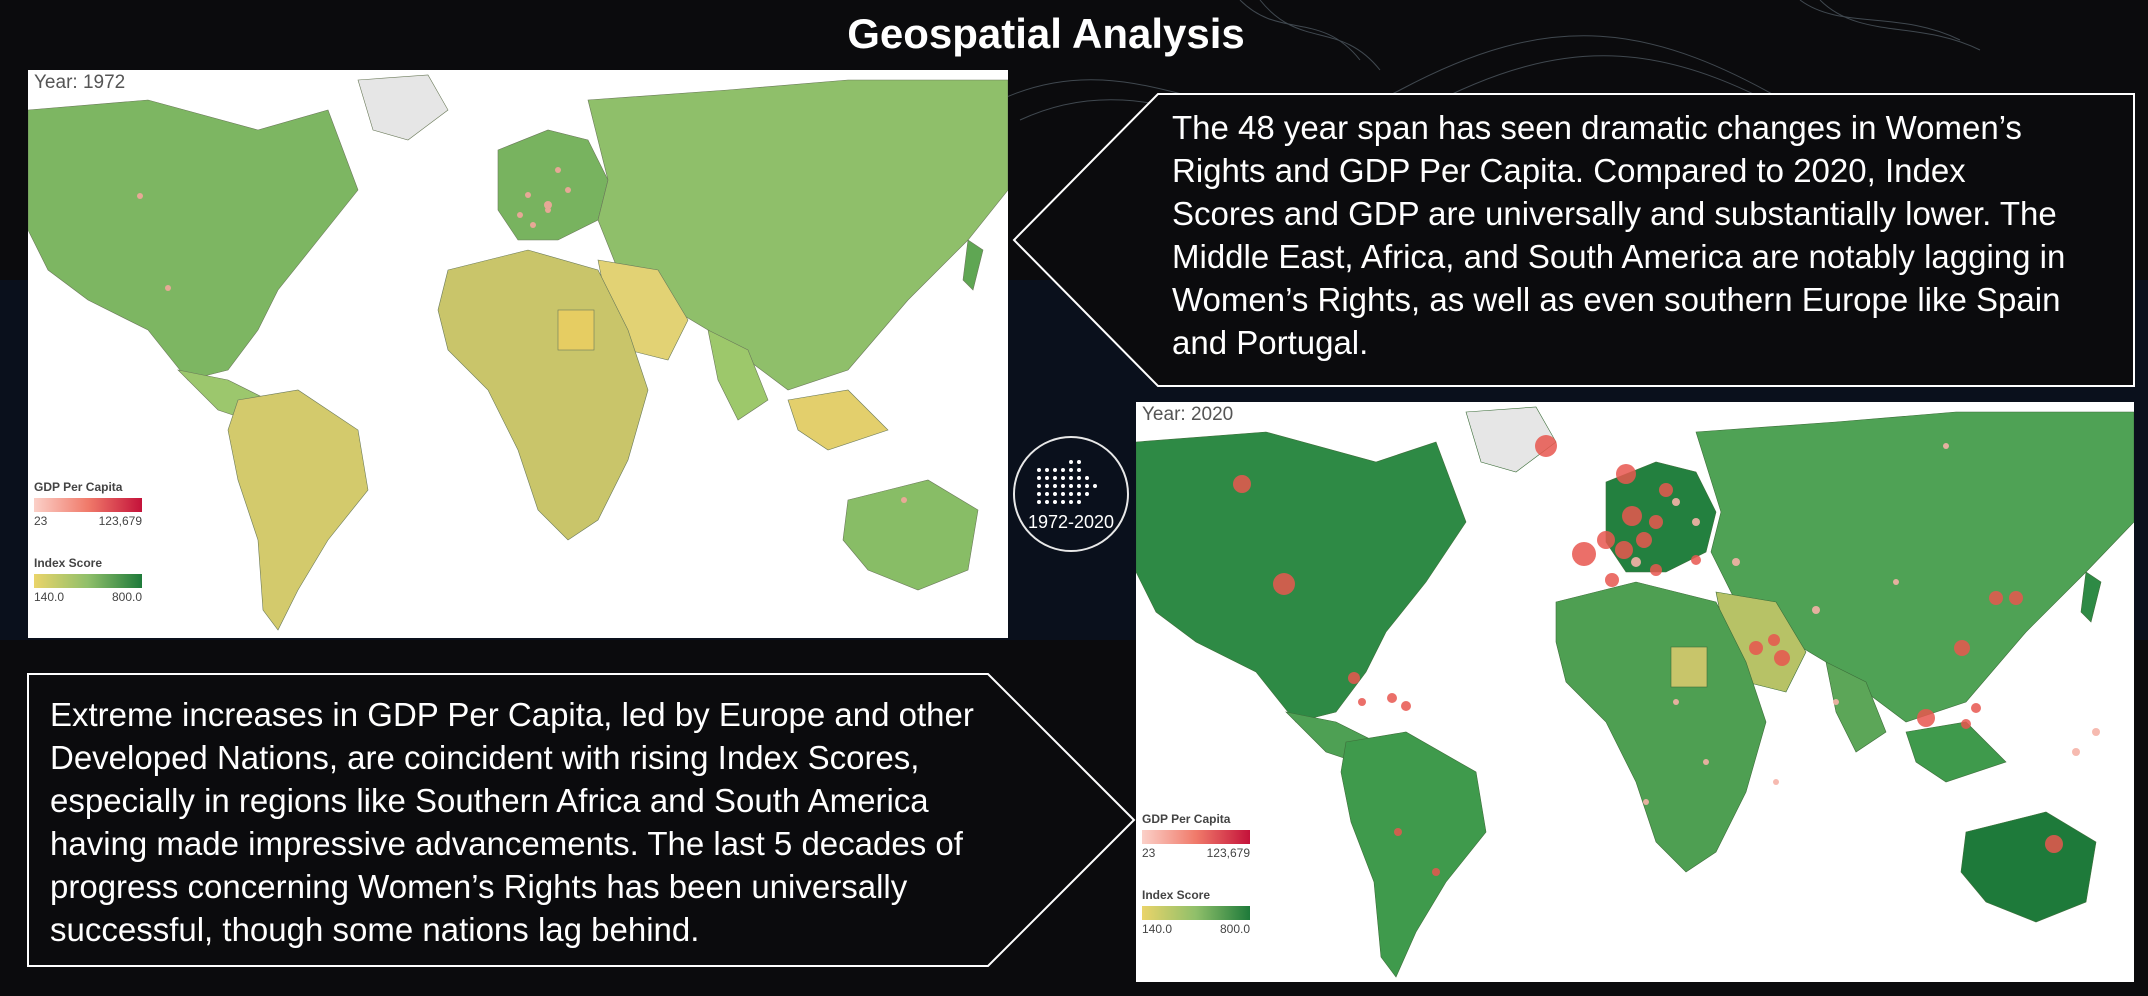 The width and height of the screenshot is (2148, 996). Describe the element at coordinates (1413, 854) in the screenshot. I see `south-america-2020` at that location.